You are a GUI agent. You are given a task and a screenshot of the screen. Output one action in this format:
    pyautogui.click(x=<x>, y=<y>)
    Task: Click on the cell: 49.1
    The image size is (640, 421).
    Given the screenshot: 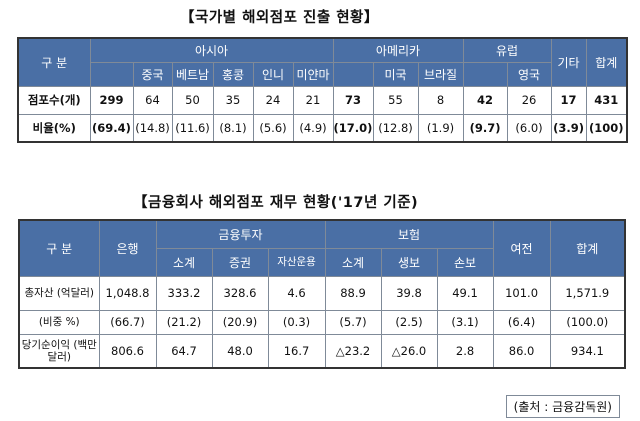 What is the action you would take?
    pyautogui.click(x=465, y=293)
    